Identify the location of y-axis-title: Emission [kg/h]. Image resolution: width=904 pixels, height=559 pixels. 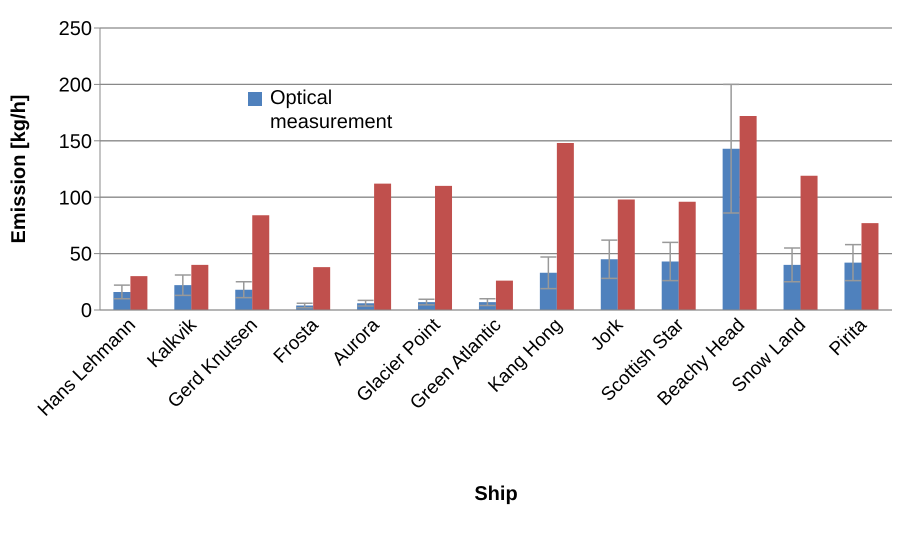
(19, 169).